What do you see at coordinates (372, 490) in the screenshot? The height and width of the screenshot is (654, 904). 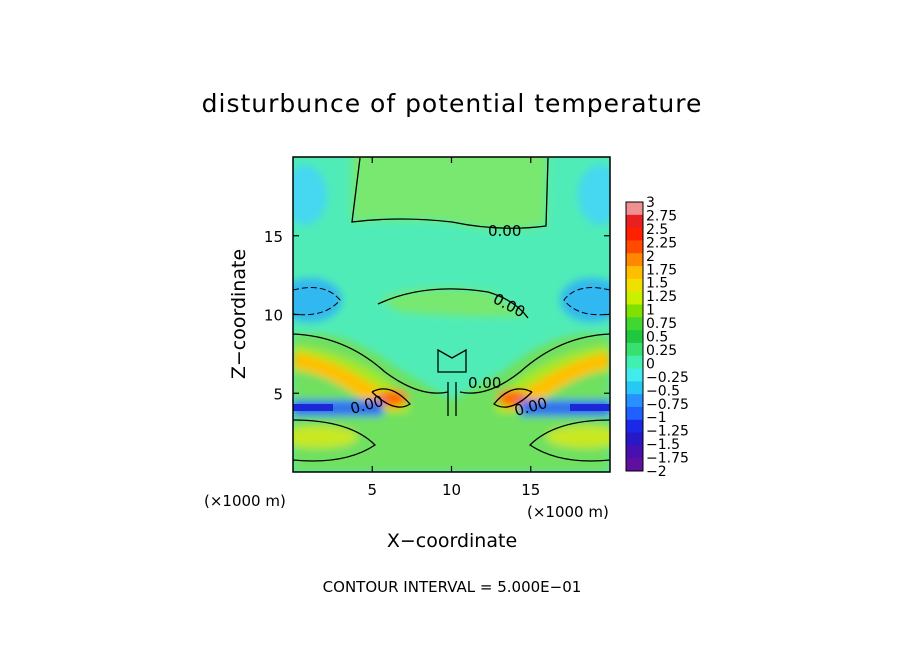 I see `x-tick-label: 5` at bounding box center [372, 490].